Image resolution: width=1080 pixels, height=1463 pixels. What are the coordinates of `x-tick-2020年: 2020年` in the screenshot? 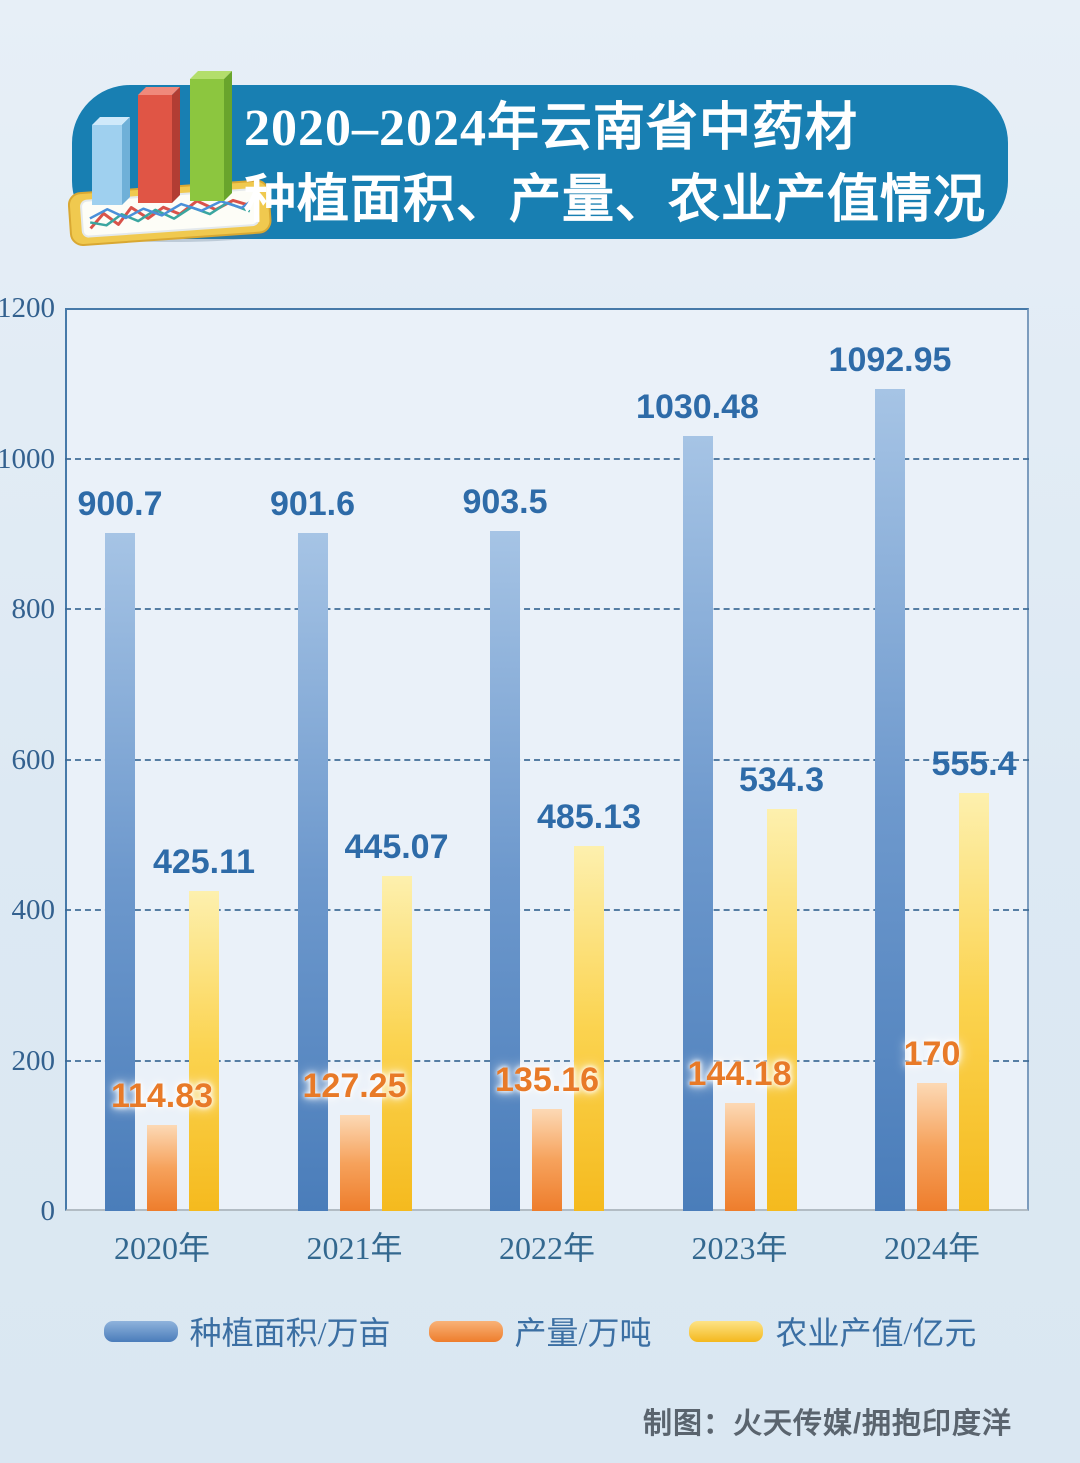 It's located at (162, 1248).